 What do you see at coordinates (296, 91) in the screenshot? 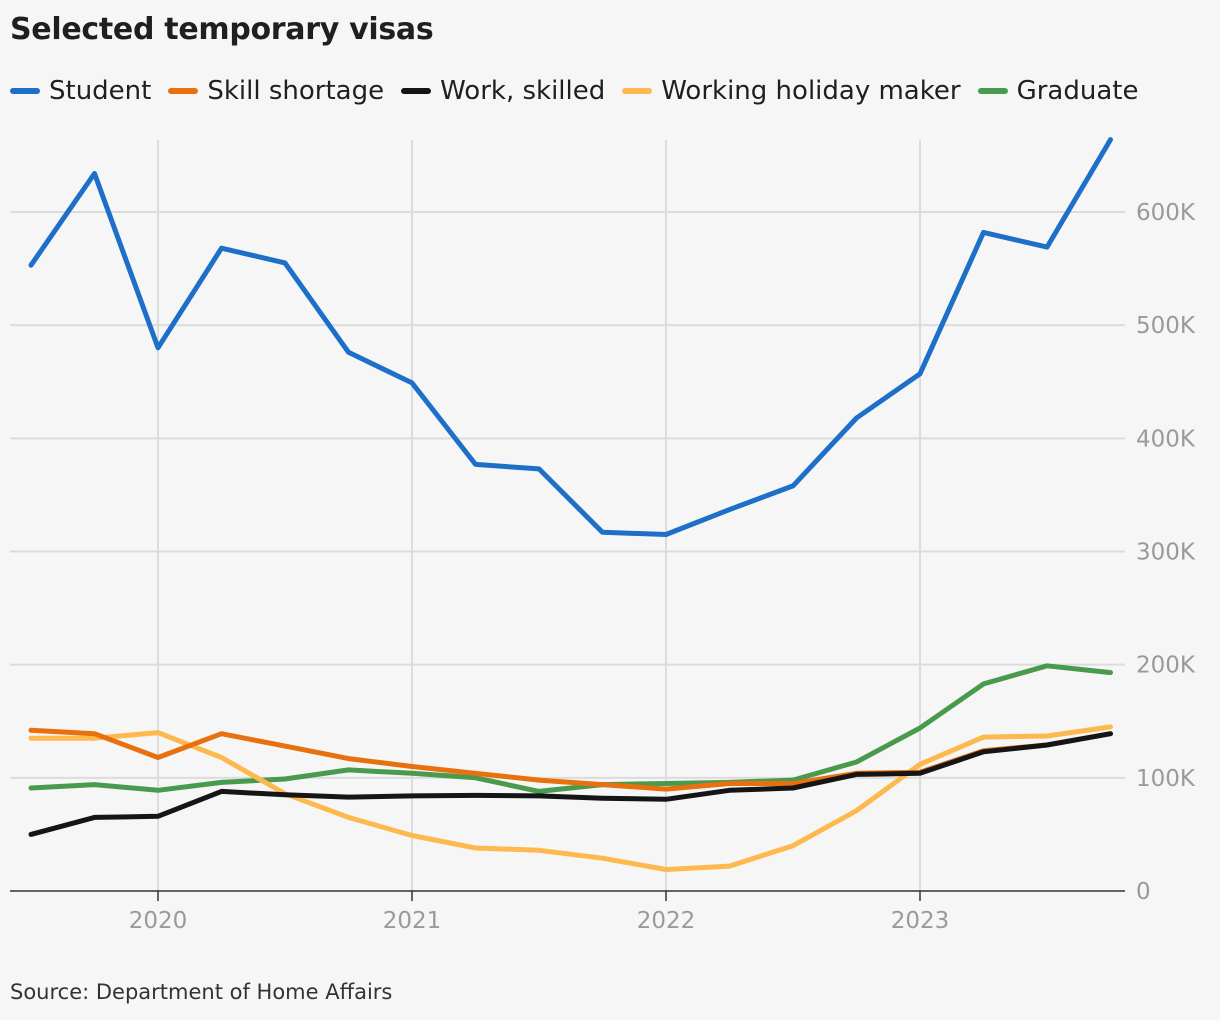
I see `legend-label: Skill shortage` at bounding box center [296, 91].